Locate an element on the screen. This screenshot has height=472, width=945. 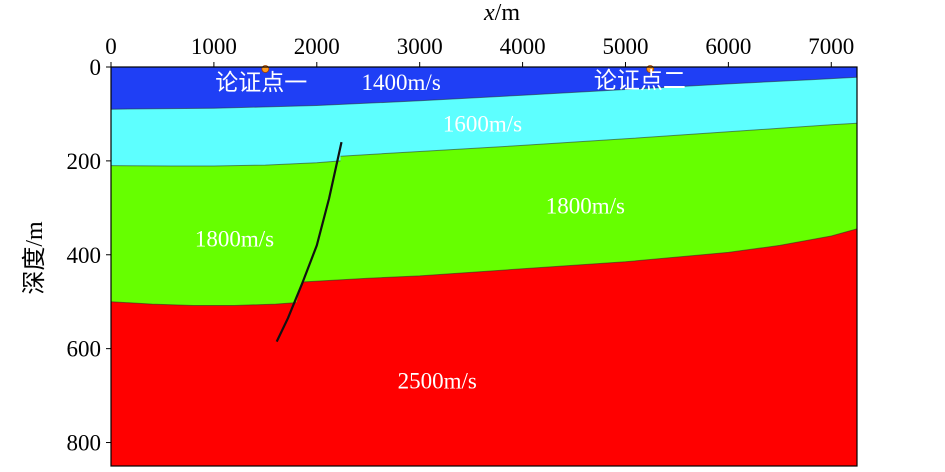
region-label: 1400m/s is located at coordinates (401, 82).